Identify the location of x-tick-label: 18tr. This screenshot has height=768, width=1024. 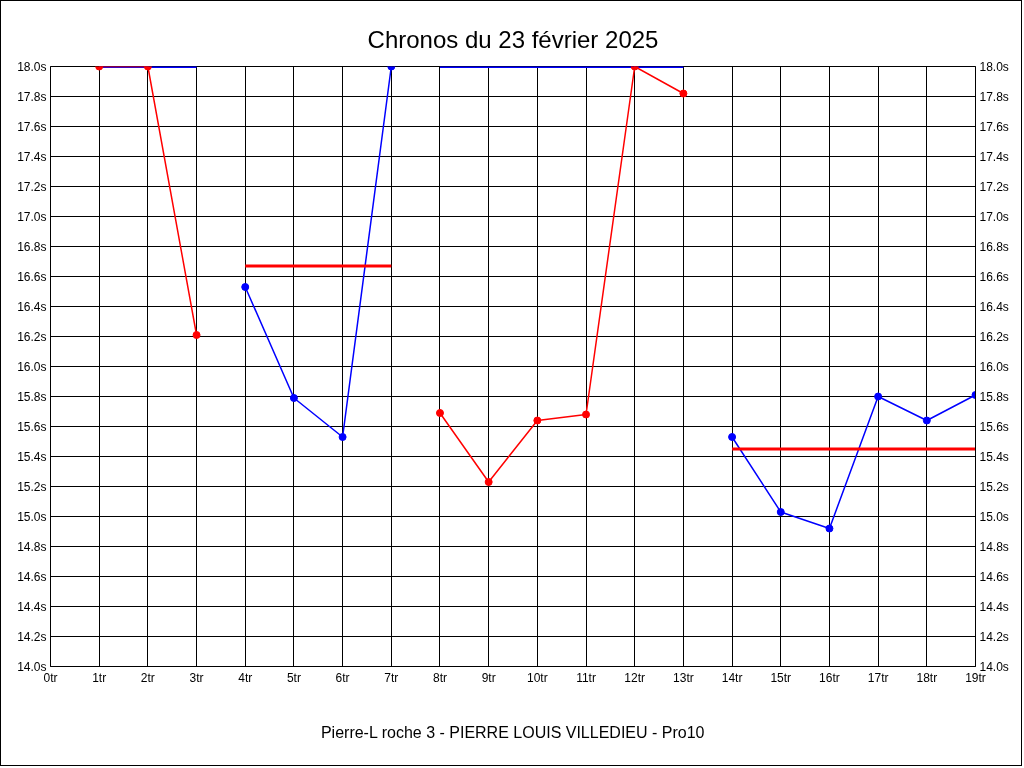
(927, 677).